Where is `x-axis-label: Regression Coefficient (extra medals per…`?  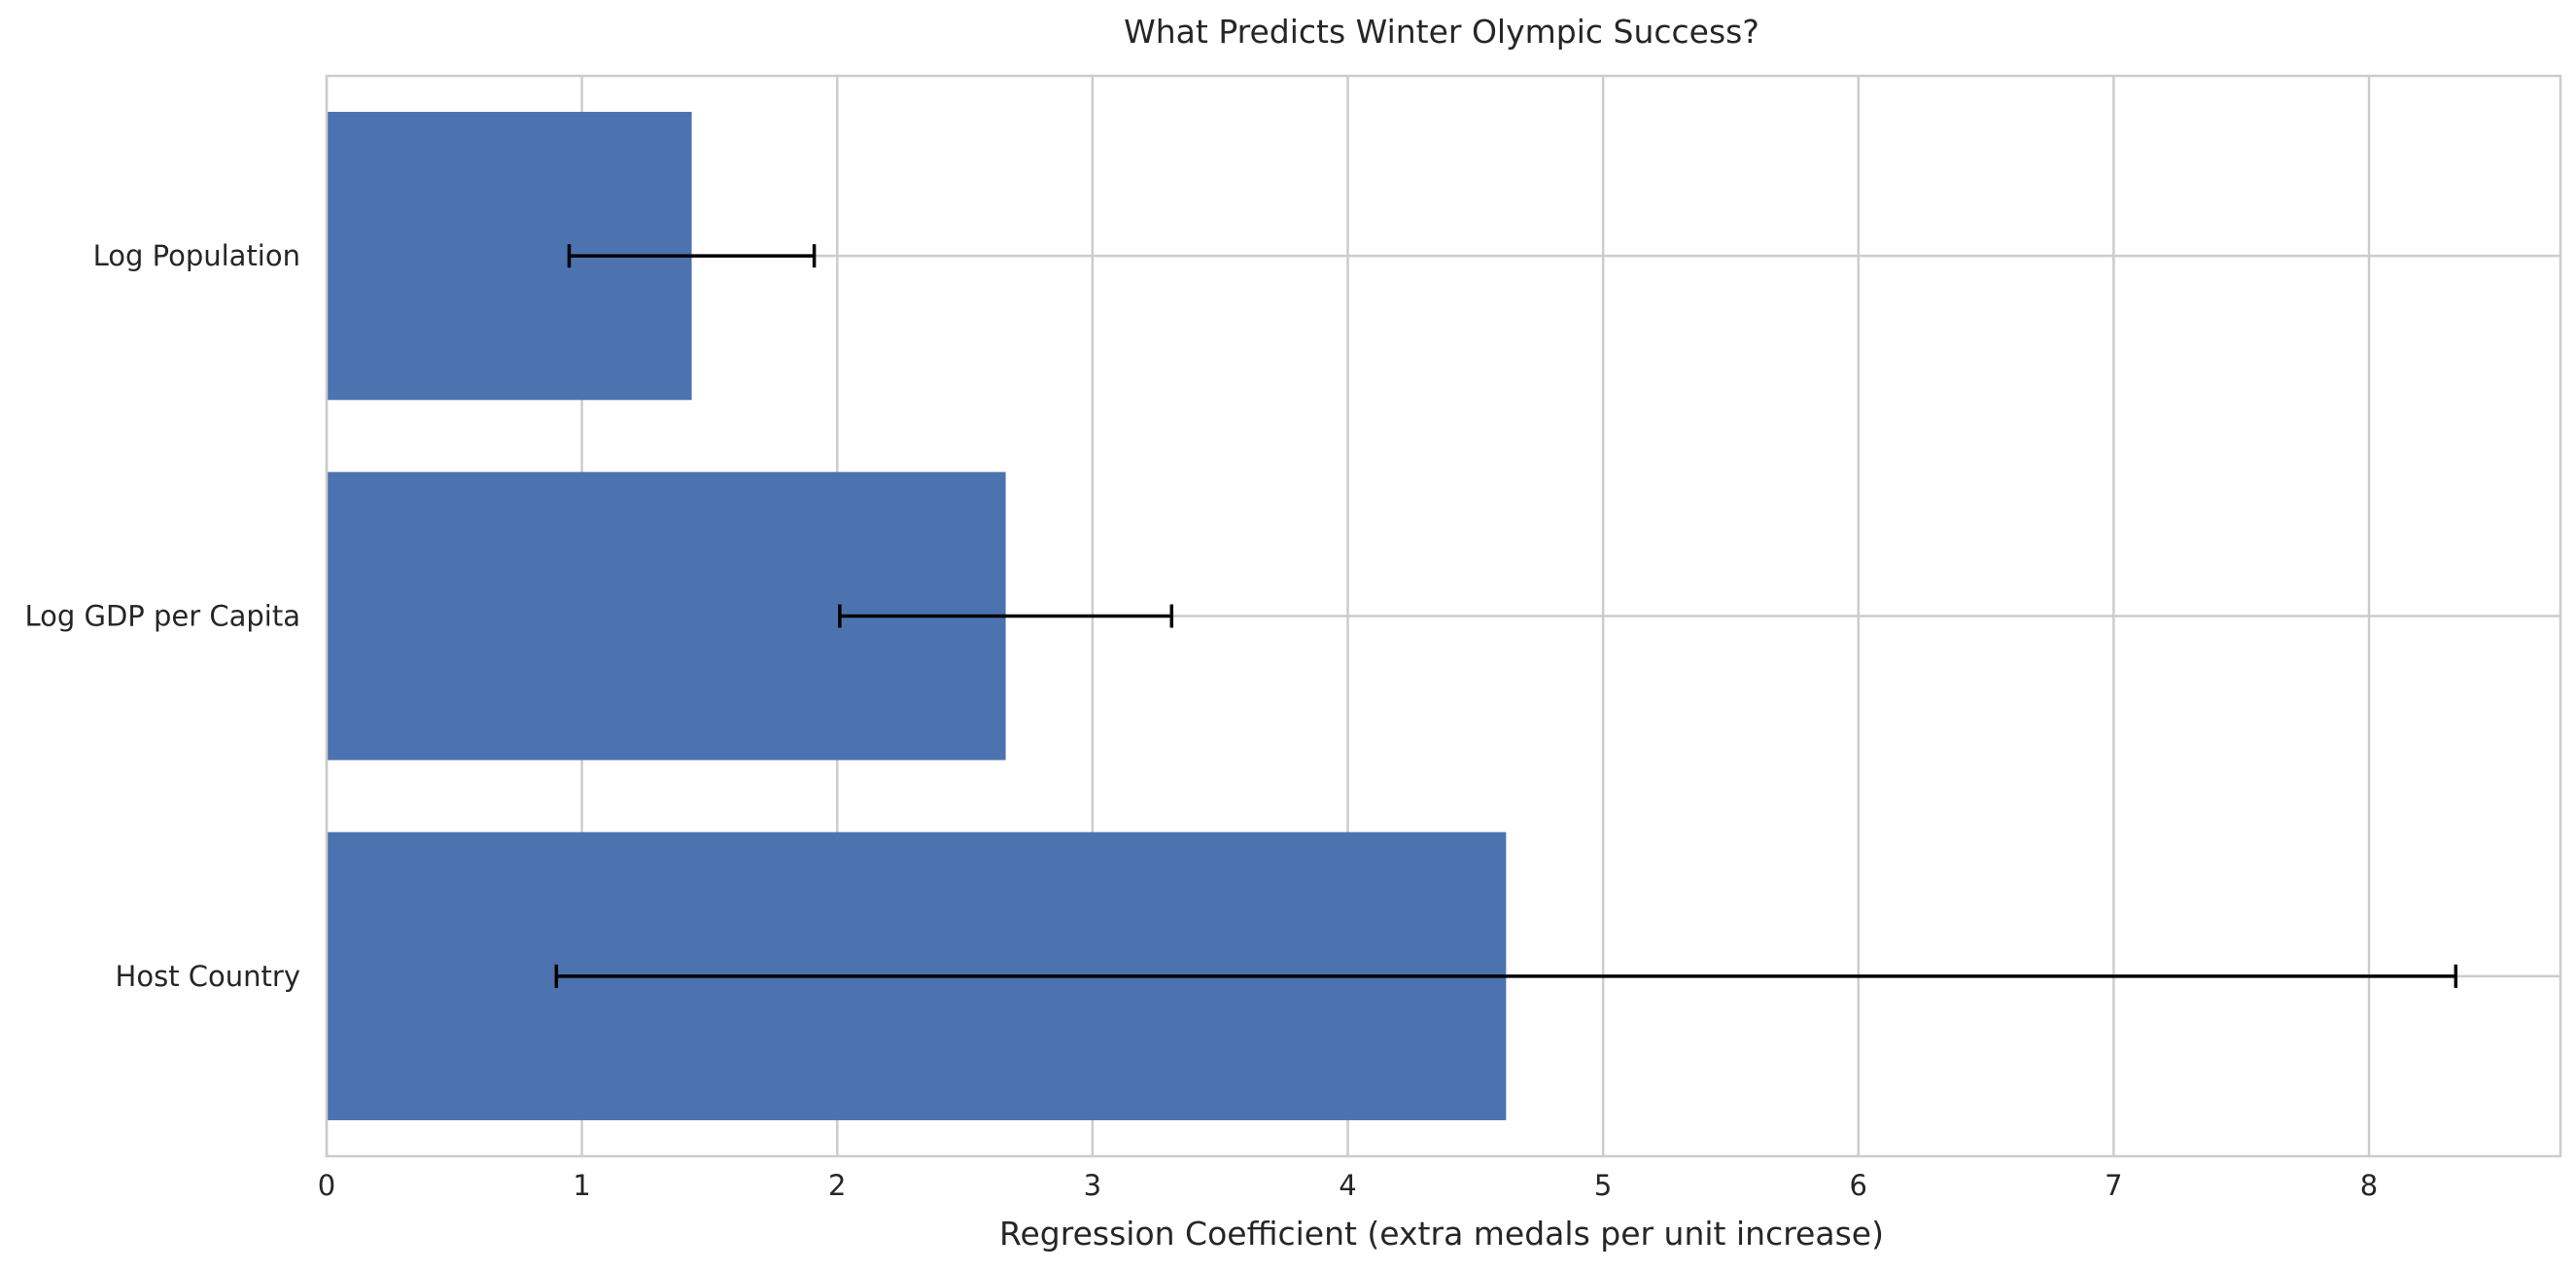
x-axis-label: Regression Coefficient (extra medals per… is located at coordinates (1442, 1234).